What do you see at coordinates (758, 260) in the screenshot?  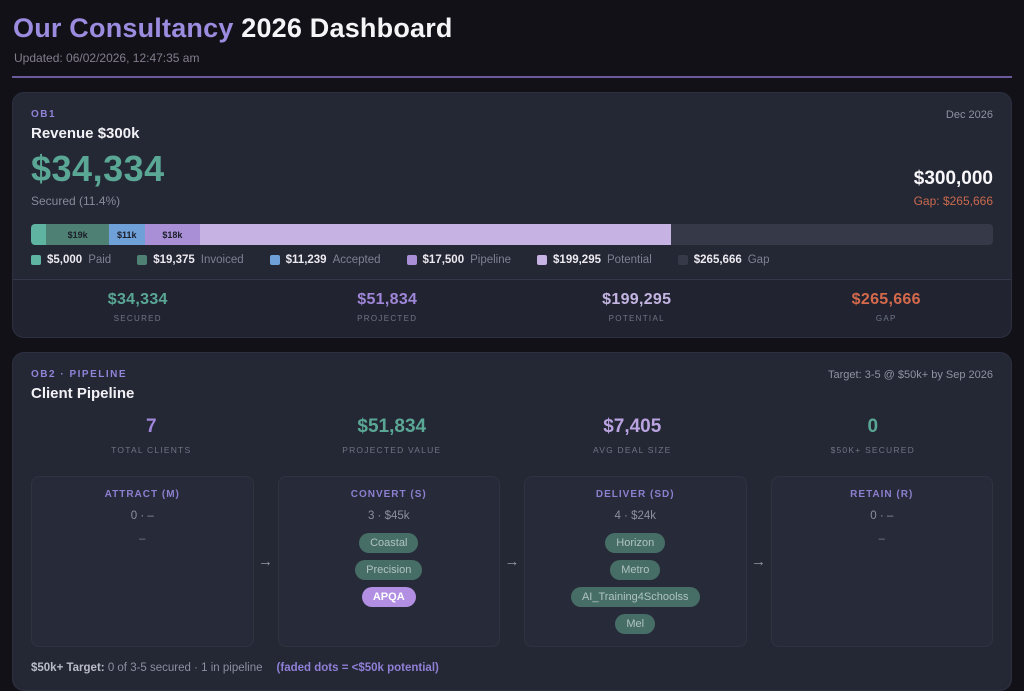 I see `legend-name: Gap` at bounding box center [758, 260].